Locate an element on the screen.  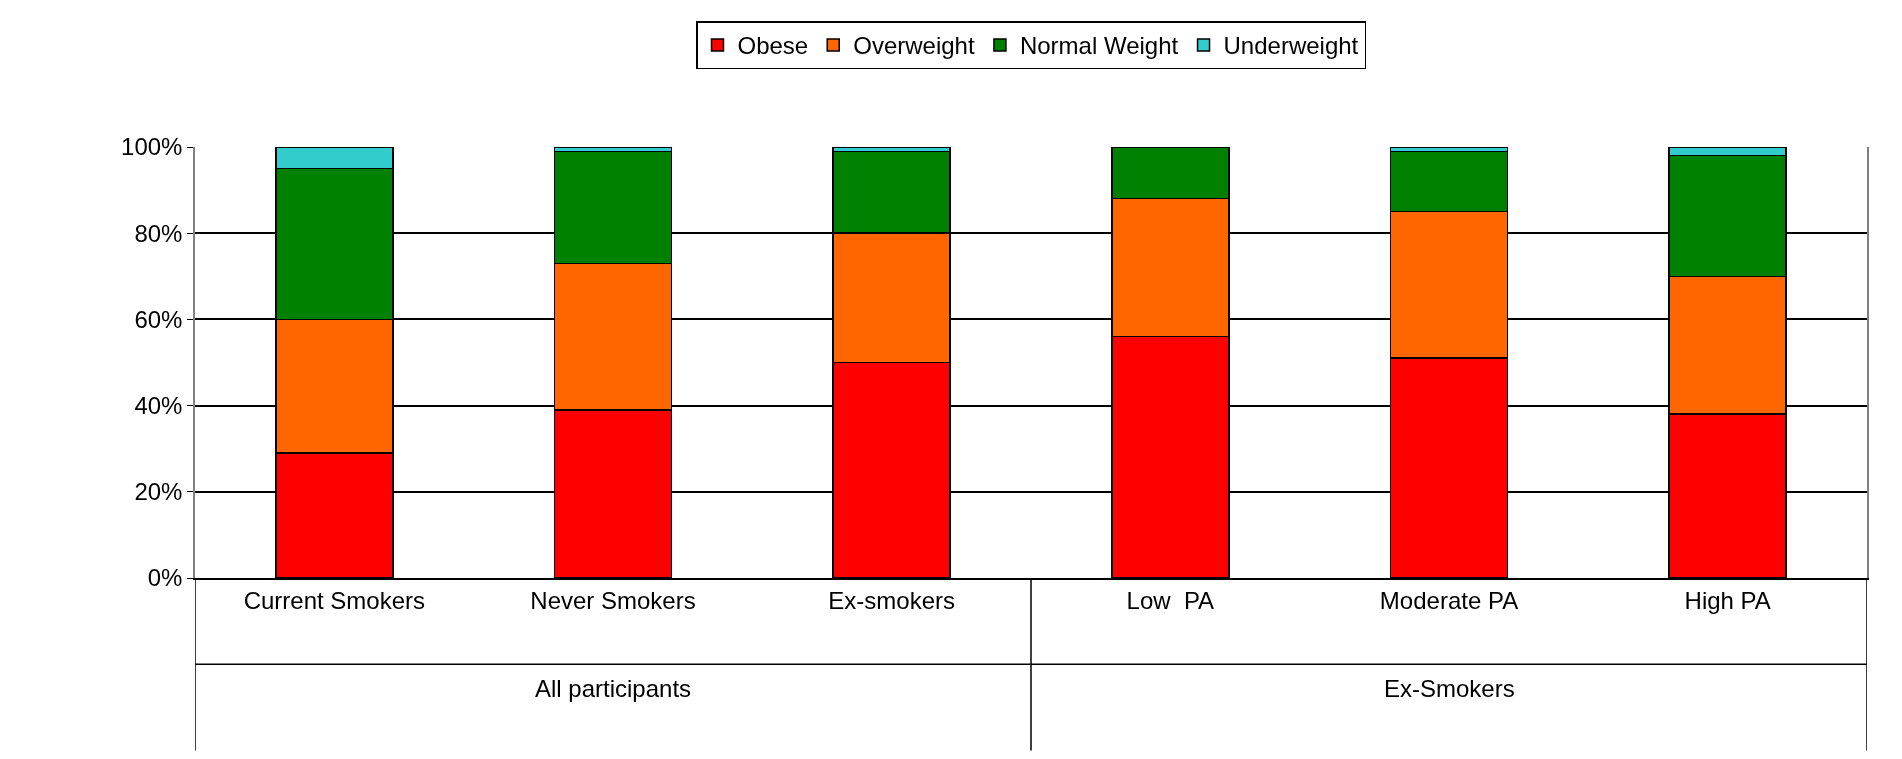
x-tick-label: High PA is located at coordinates (1727, 600).